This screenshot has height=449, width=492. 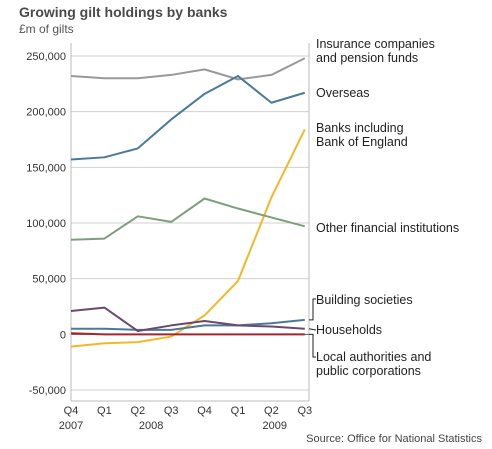 What do you see at coordinates (360, 128) in the screenshot?
I see `series-label: Banks including` at bounding box center [360, 128].